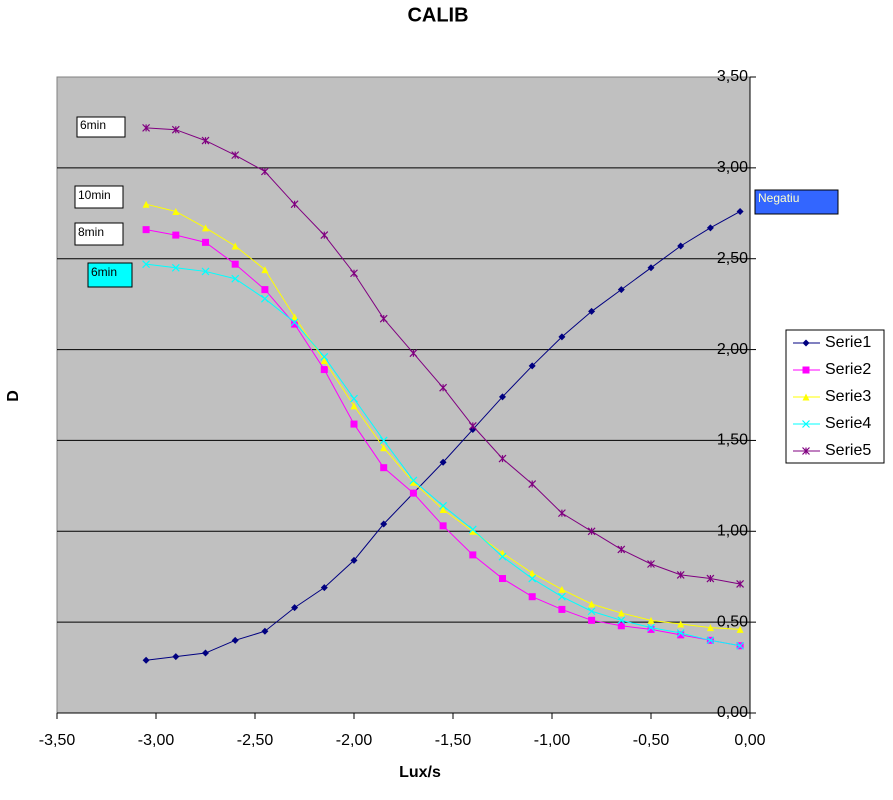 This screenshot has height=800, width=893. What do you see at coordinates (354, 740) in the screenshot?
I see `x-tick-label: -2,00` at bounding box center [354, 740].